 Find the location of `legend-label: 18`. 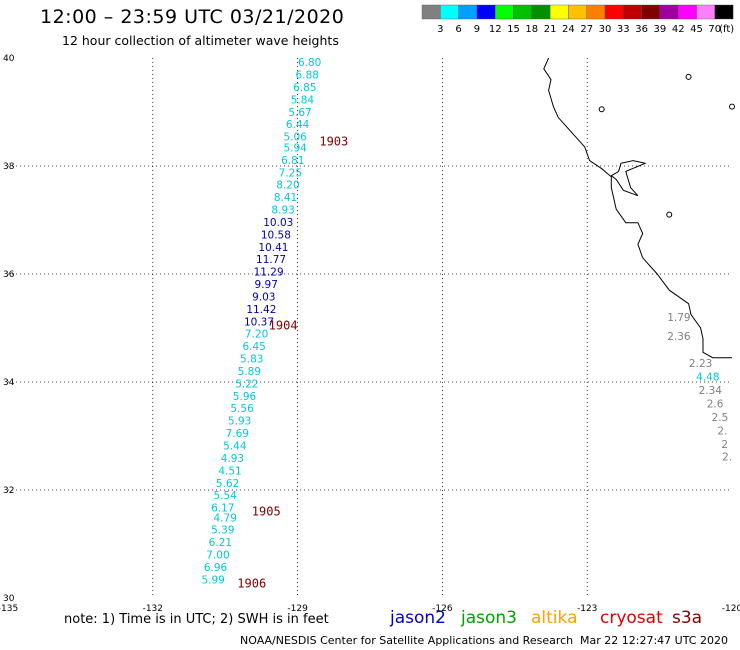

legend-label: 18 is located at coordinates (531, 29).